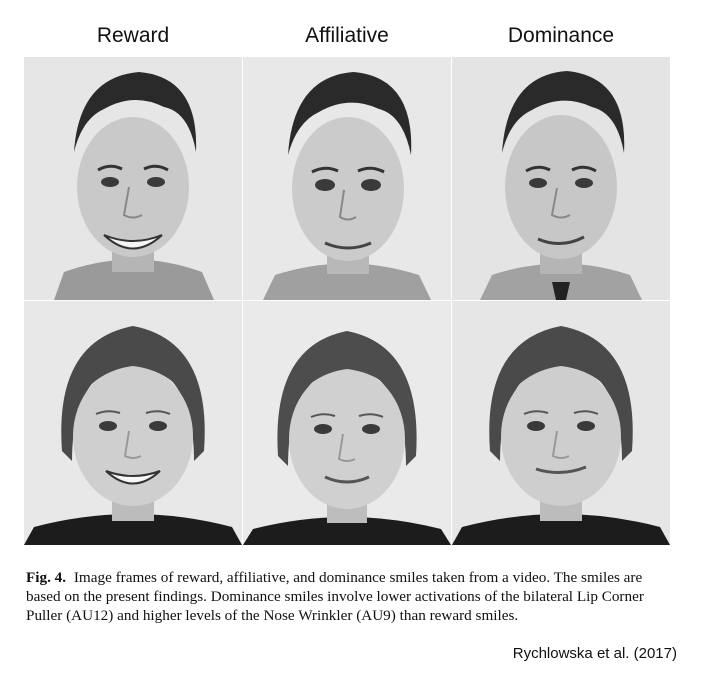 The height and width of the screenshot is (680, 715). Describe the element at coordinates (133, 423) in the screenshot. I see `photo-female-reward` at that location.